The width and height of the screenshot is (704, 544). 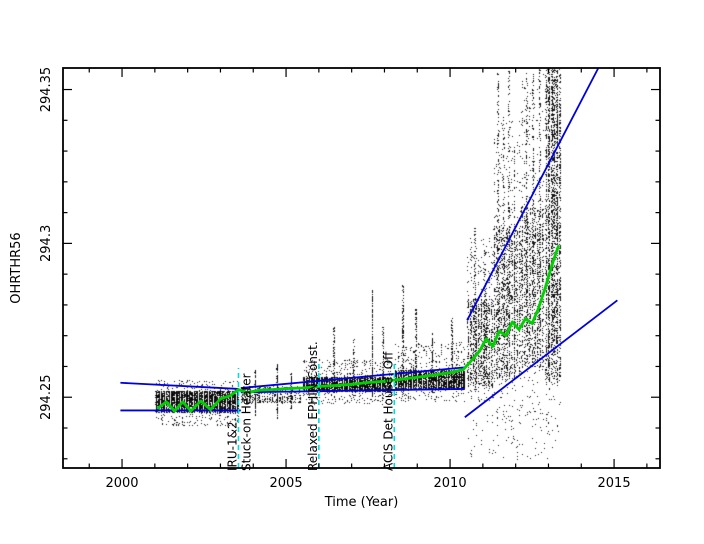 What do you see at coordinates (46, 243) in the screenshot?
I see `y-tick-label: 294.3` at bounding box center [46, 243].